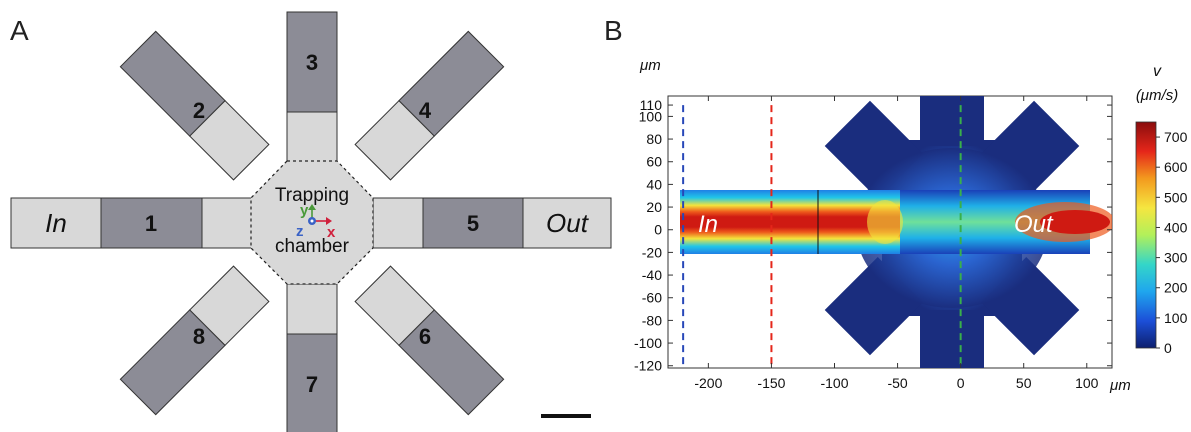  What do you see at coordinates (961, 383) in the screenshot?
I see `x-tick-label: 0` at bounding box center [961, 383].